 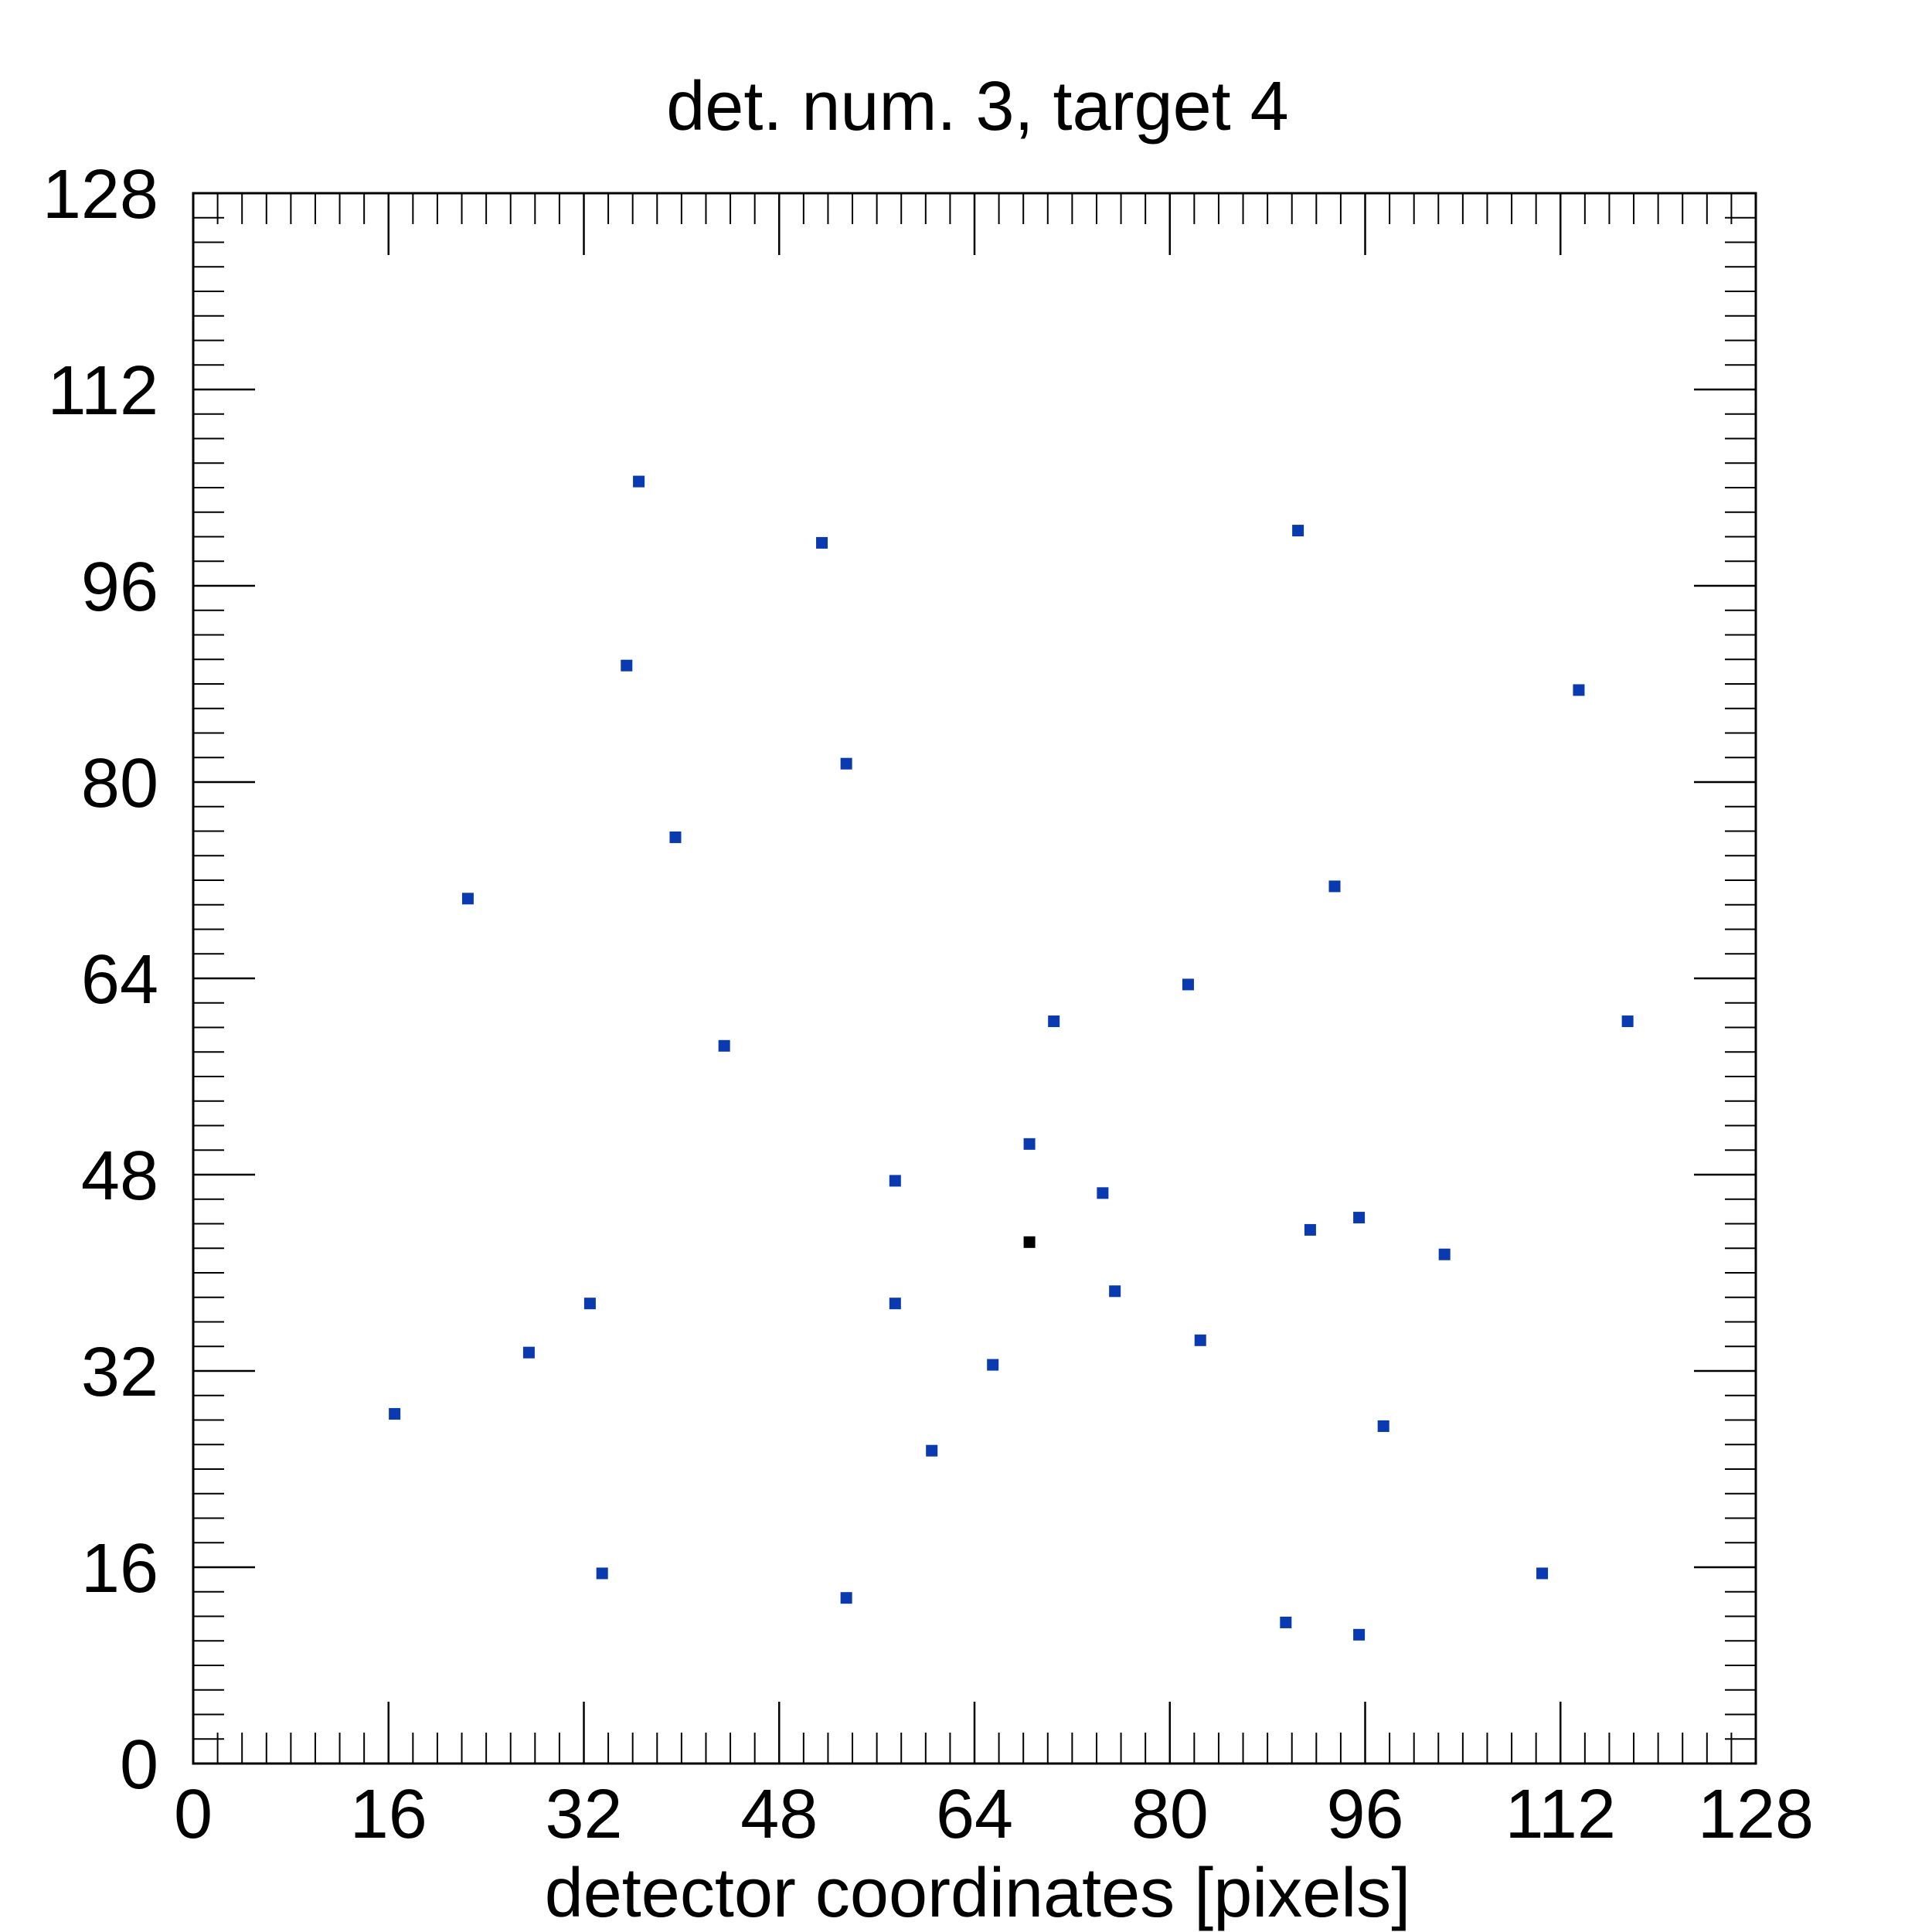 What do you see at coordinates (120, 980) in the screenshot?
I see `y-tick-label: 64` at bounding box center [120, 980].